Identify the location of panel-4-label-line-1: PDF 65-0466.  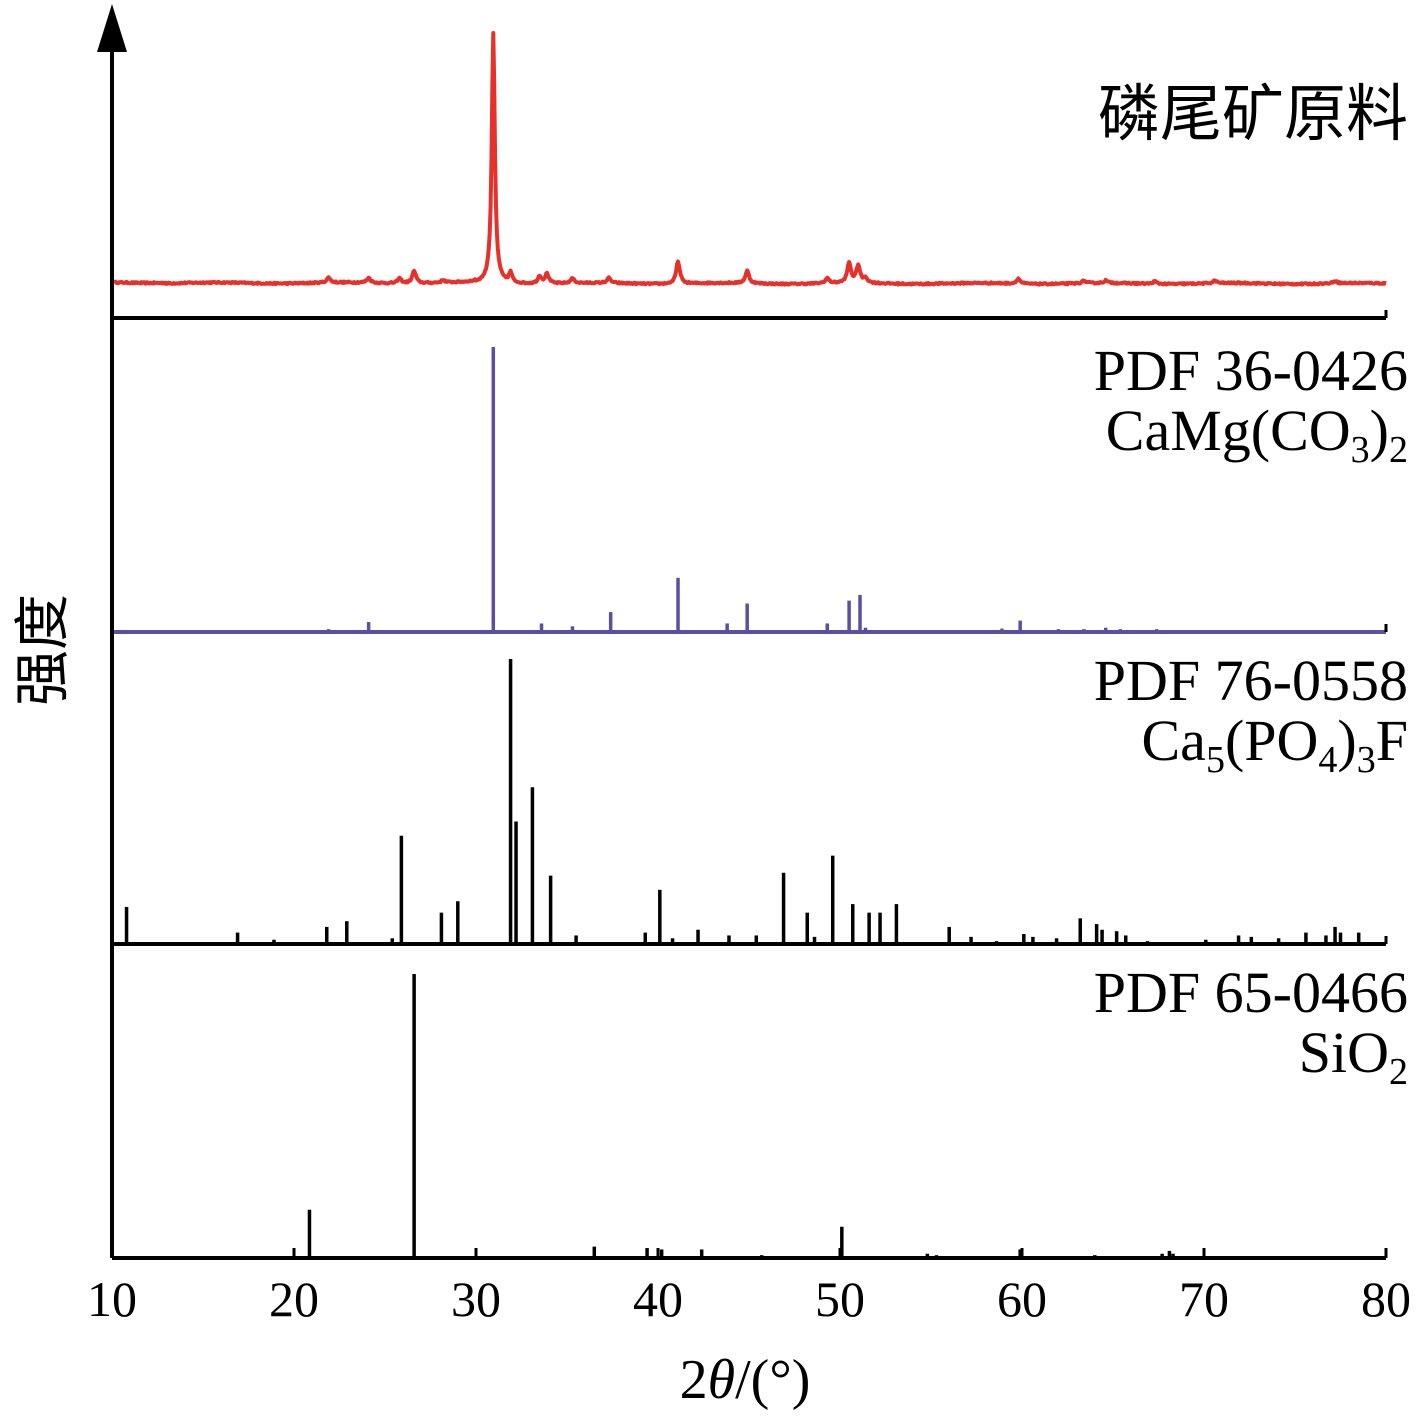
(1251, 992).